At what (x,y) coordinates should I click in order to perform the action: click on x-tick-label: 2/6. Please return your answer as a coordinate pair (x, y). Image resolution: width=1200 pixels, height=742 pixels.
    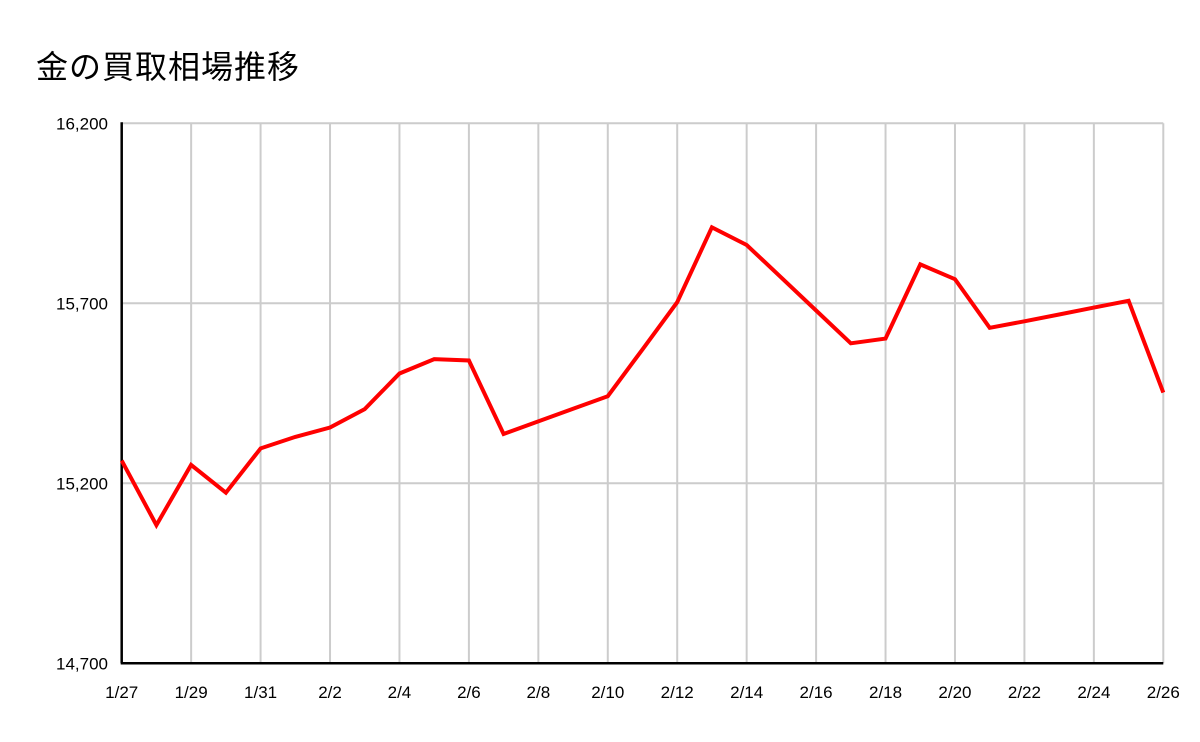
    Looking at the image, I should click on (469, 692).